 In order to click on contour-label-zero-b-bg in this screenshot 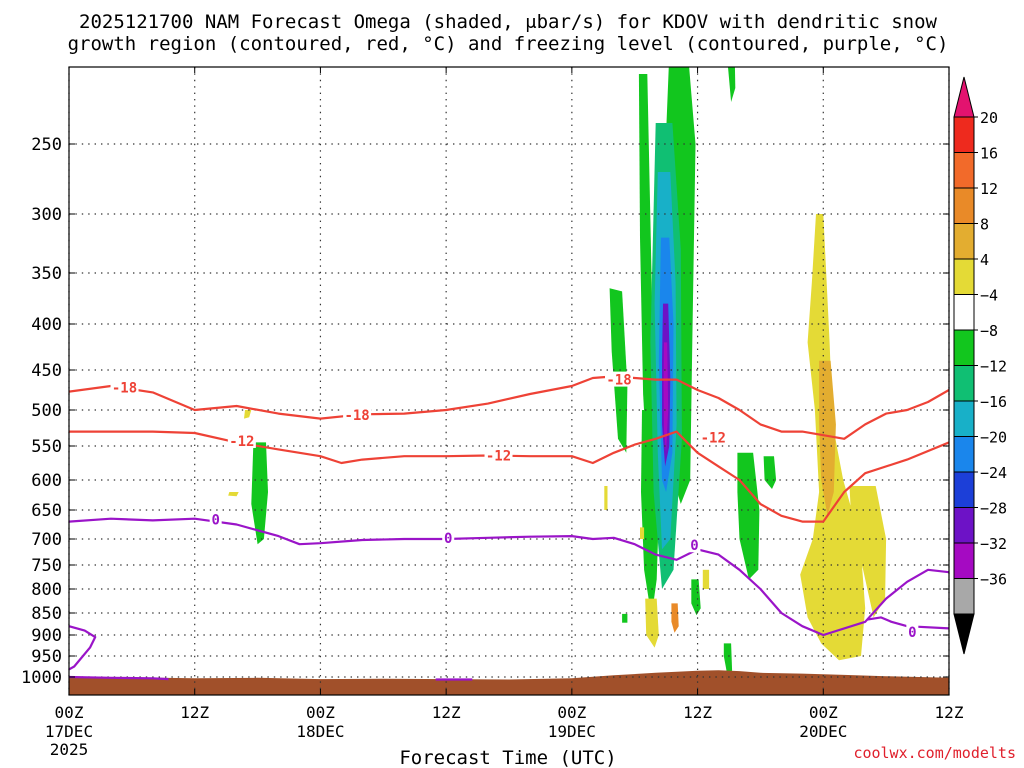, I will do `click(448, 537)`.